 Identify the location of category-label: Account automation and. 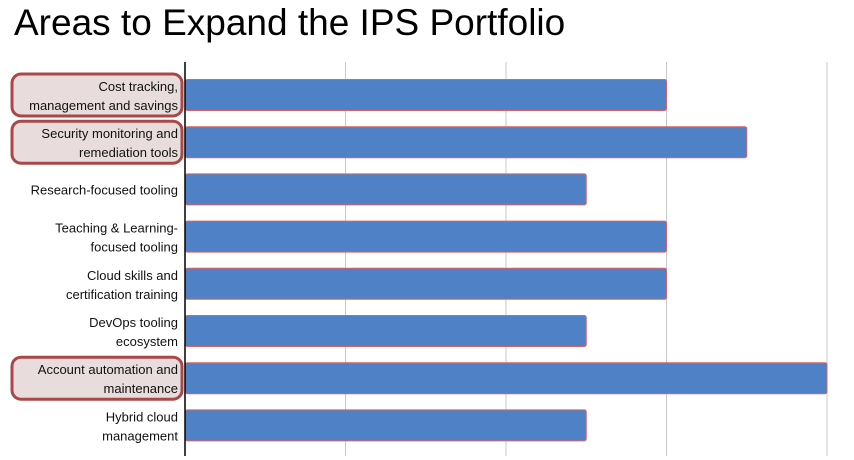
(108, 369).